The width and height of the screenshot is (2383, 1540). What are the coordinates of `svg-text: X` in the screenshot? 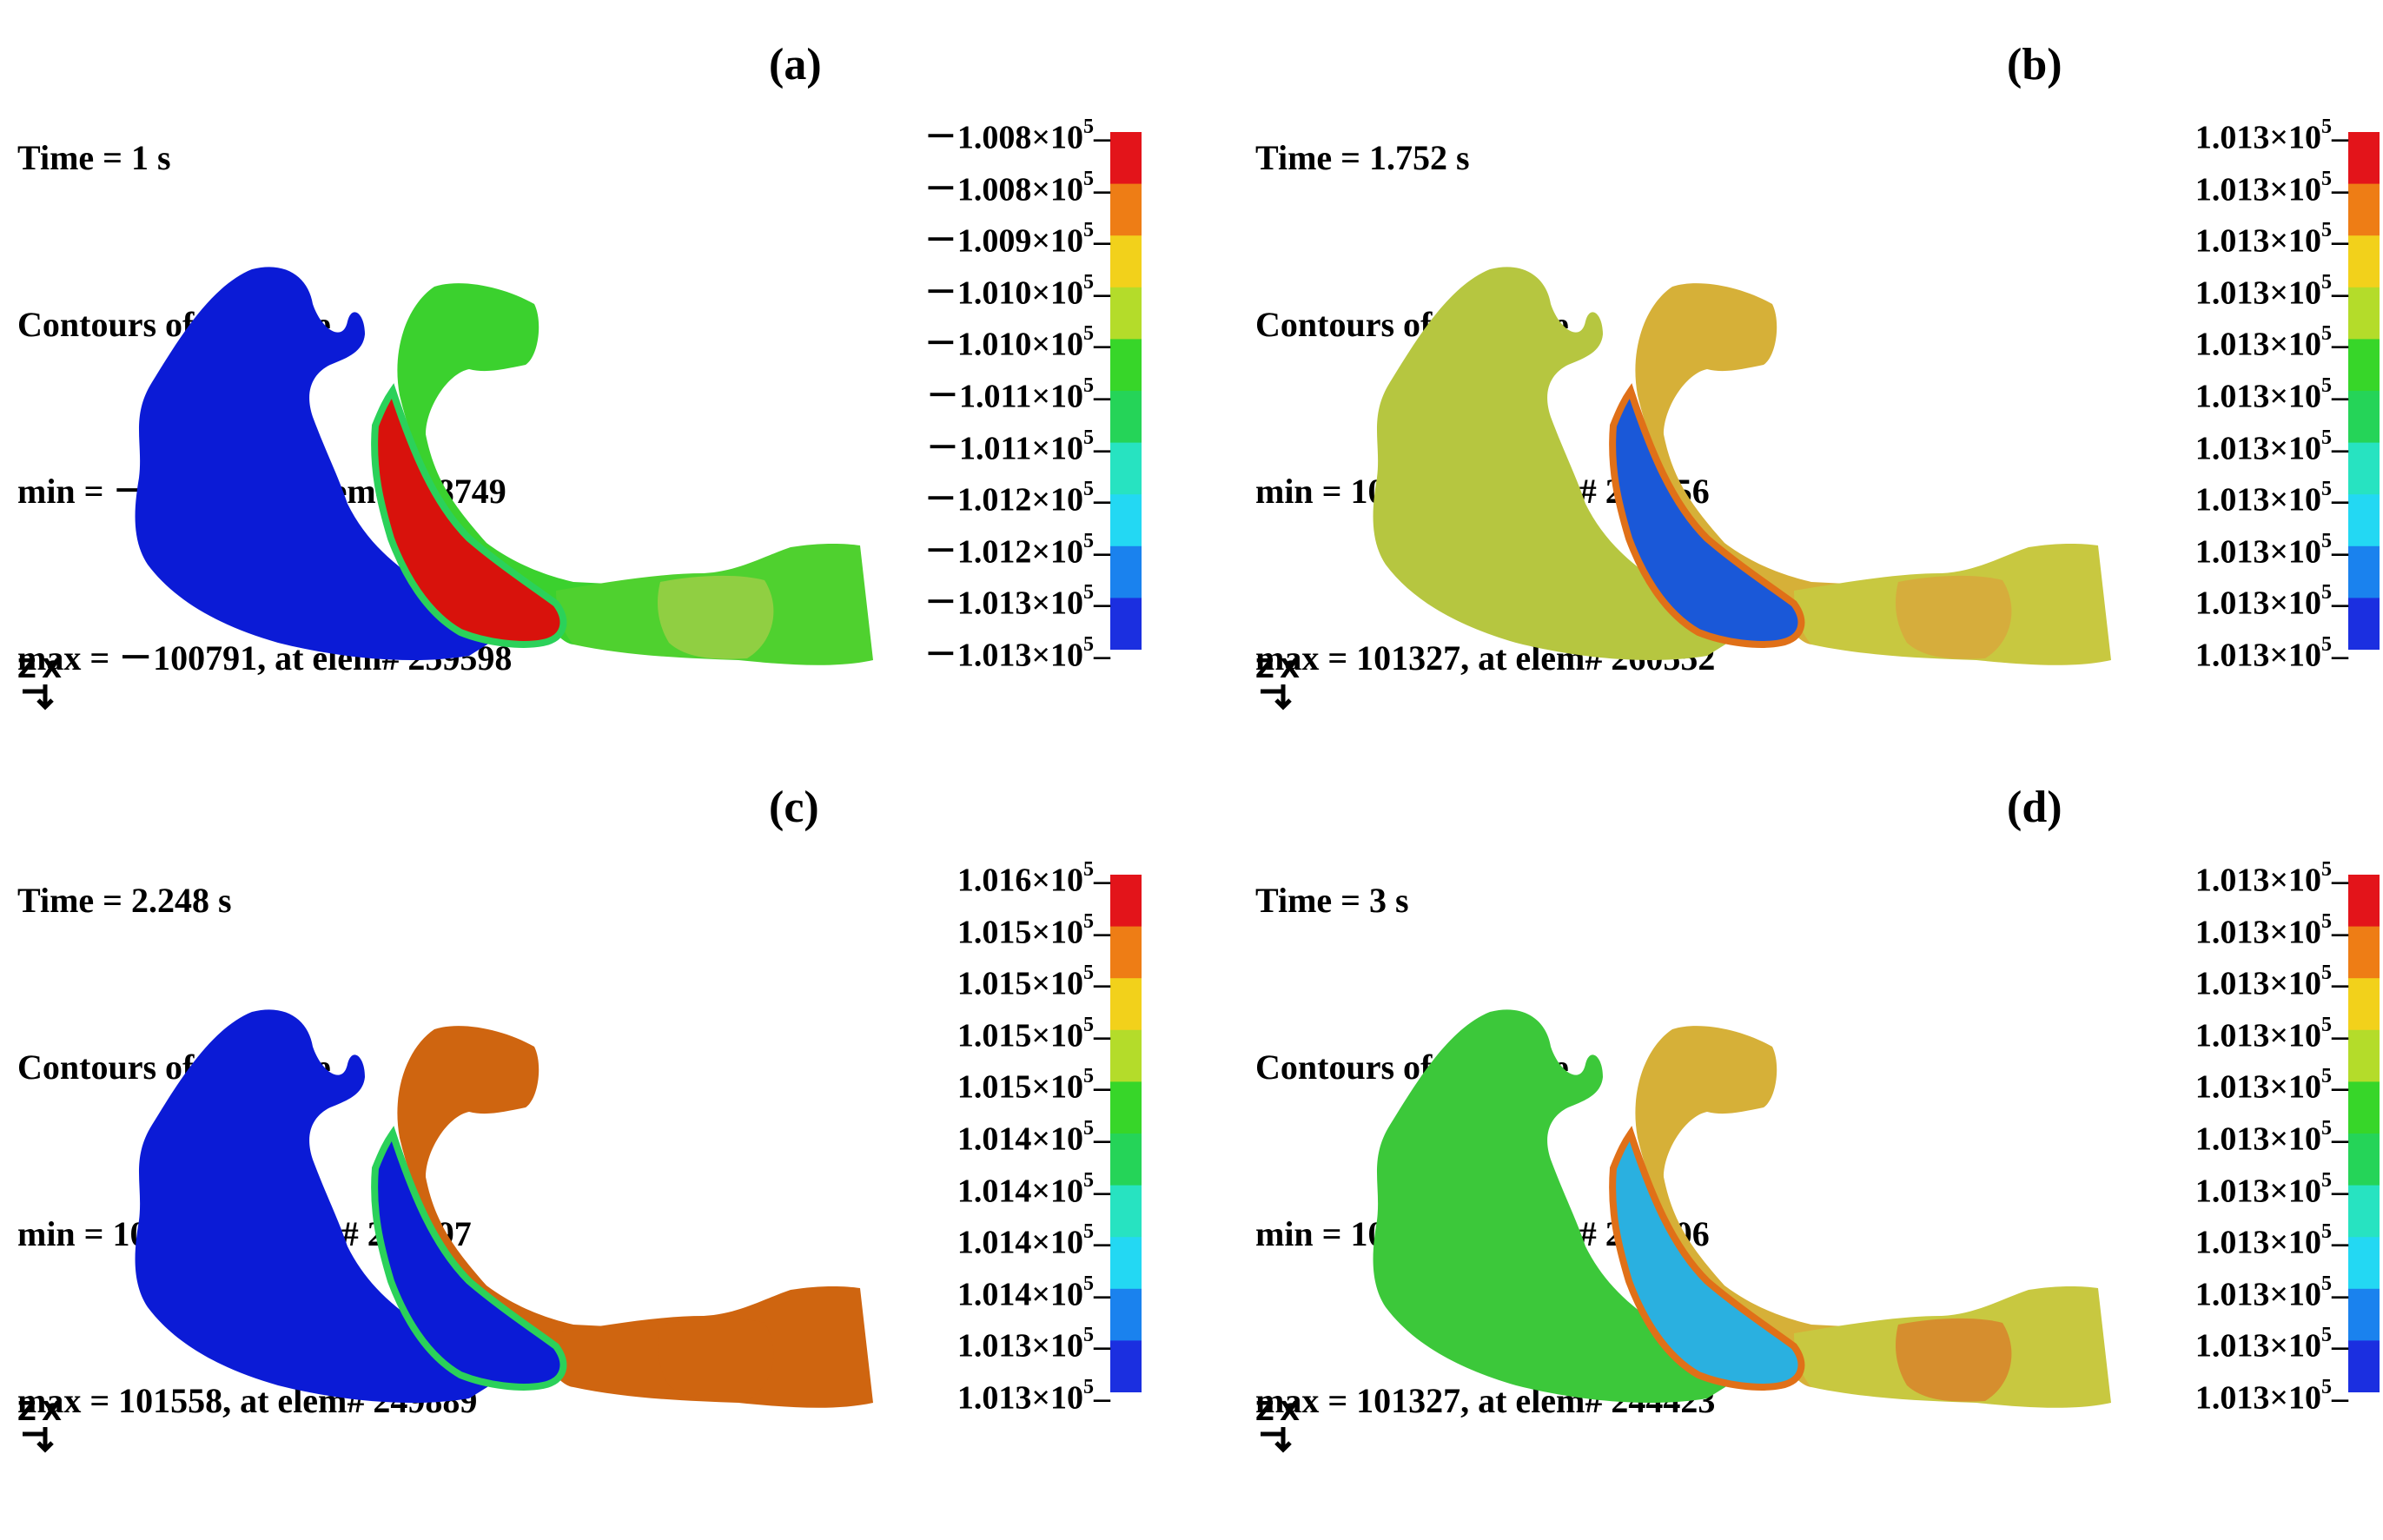 It's located at (1290, 1412).